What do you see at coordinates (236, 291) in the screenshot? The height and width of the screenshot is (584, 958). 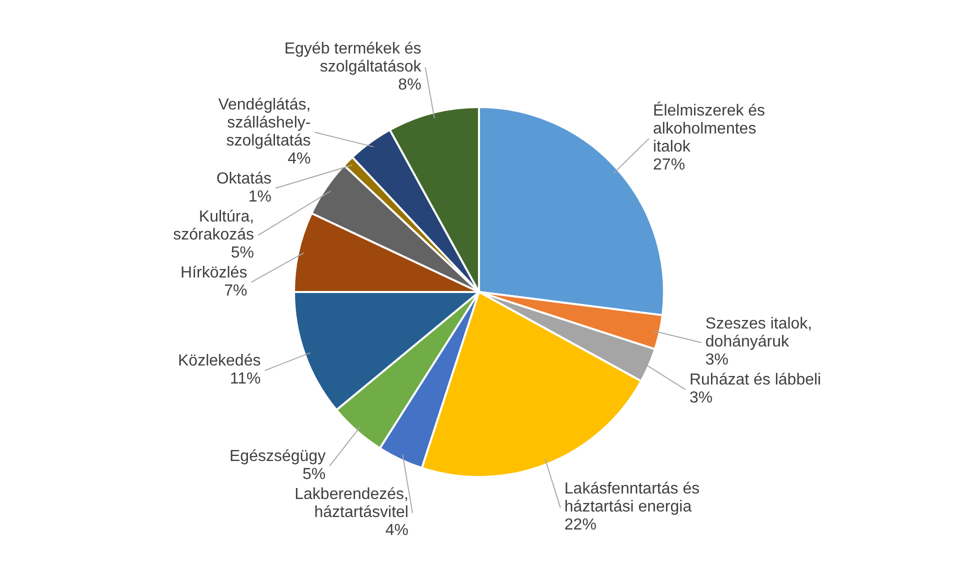 I see `data-label: 7%` at bounding box center [236, 291].